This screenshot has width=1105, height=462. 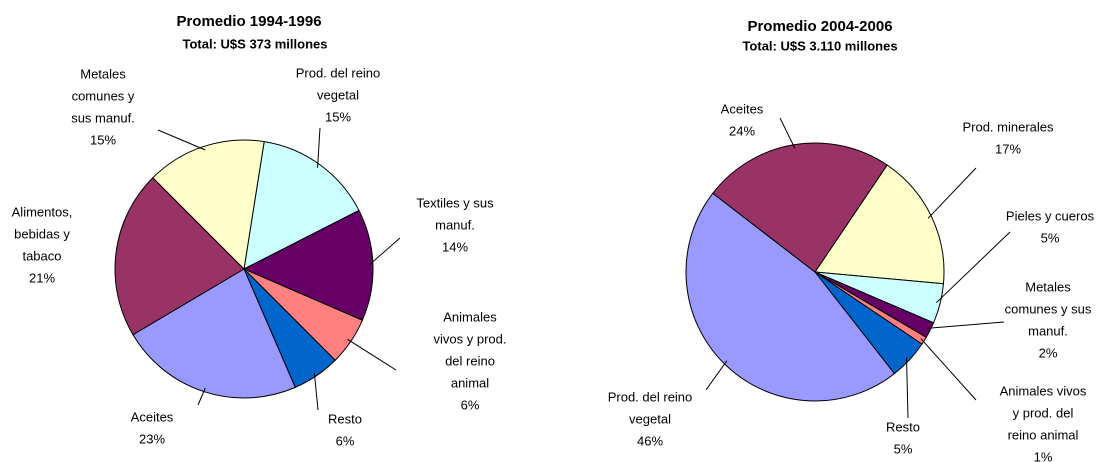 What do you see at coordinates (1043, 390) in the screenshot?
I see `slice-label: Animales vivos` at bounding box center [1043, 390].